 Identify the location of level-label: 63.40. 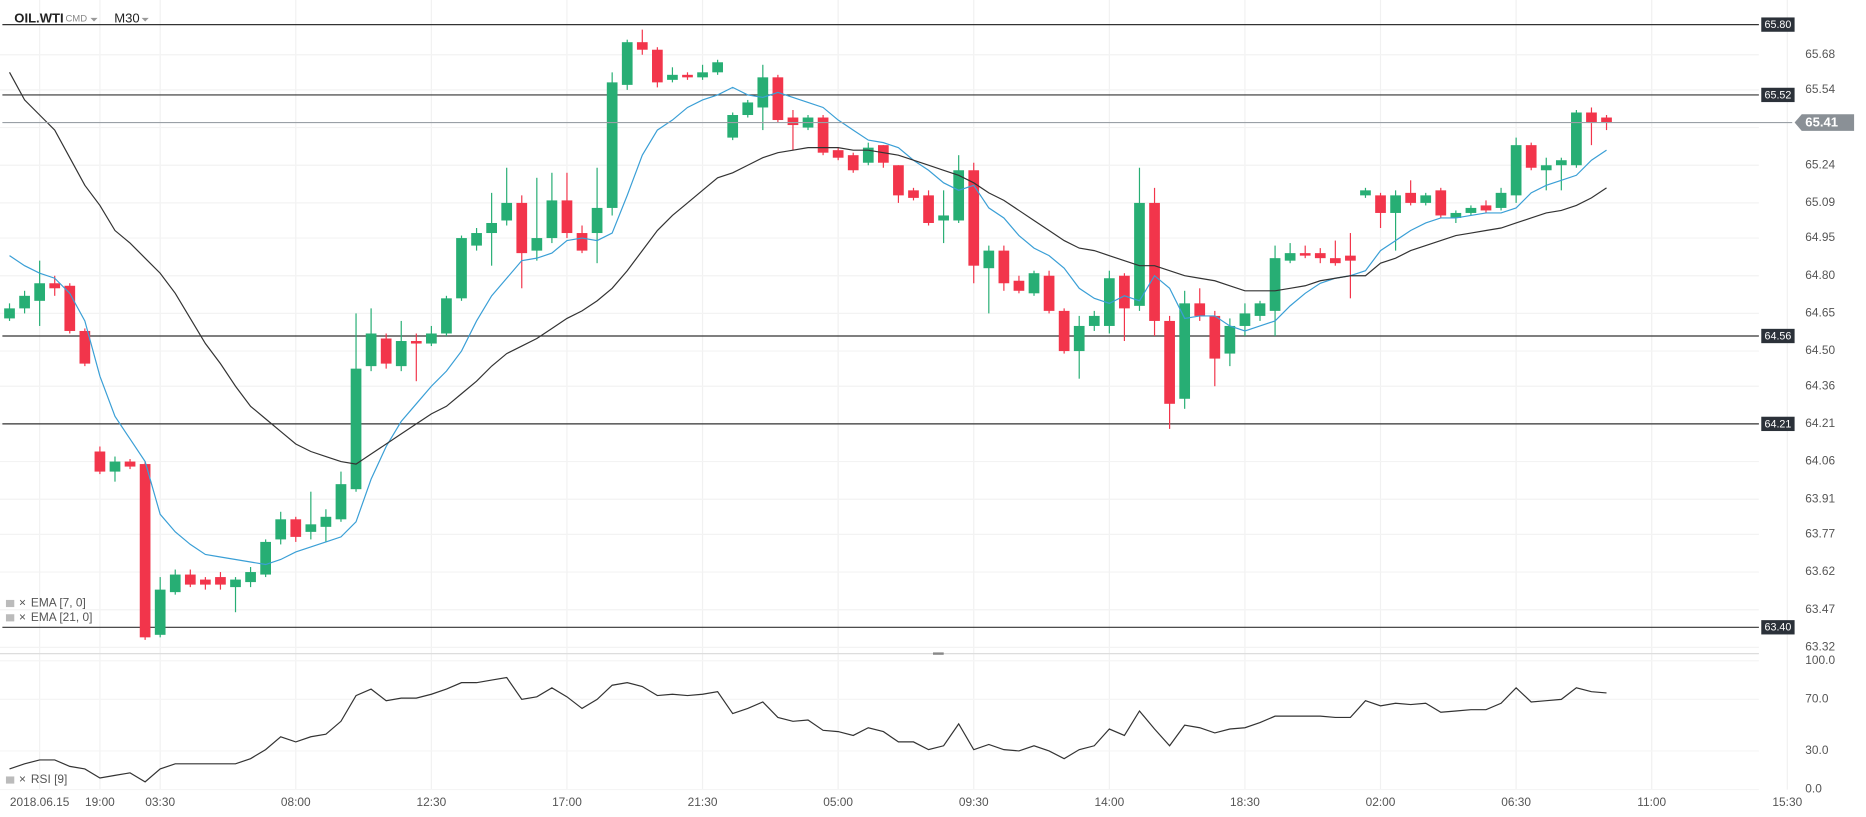
(1778, 628).